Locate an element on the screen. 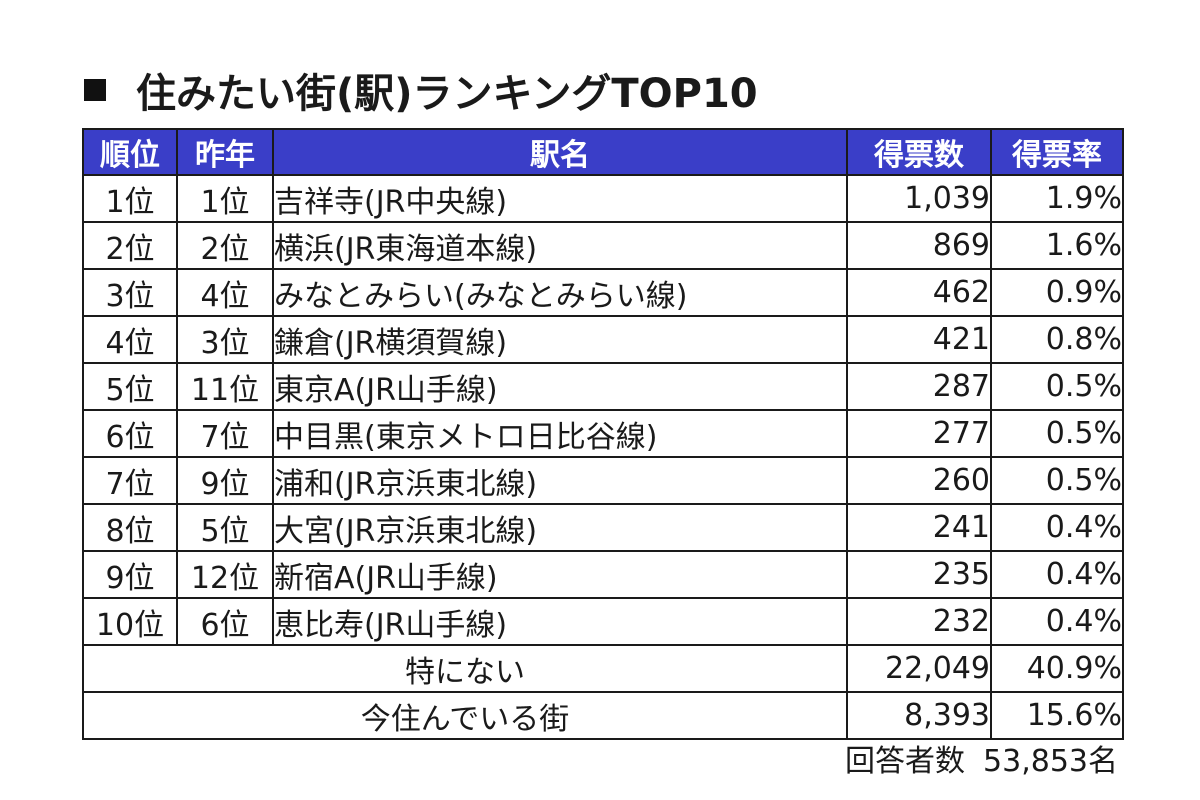 Image resolution: width=1200 pixels, height=800 pixels. votes-cell: 235 is located at coordinates (919, 574).